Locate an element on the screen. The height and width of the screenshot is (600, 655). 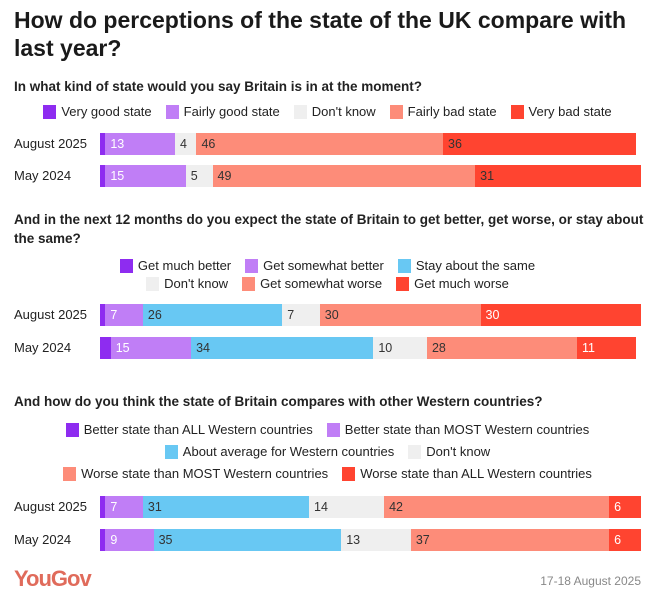
legend-item: Get much better is located at coordinates (175, 265).